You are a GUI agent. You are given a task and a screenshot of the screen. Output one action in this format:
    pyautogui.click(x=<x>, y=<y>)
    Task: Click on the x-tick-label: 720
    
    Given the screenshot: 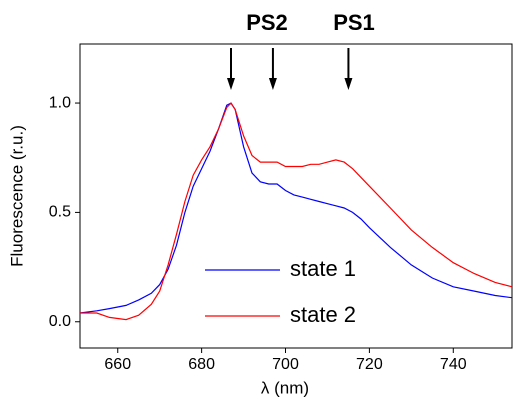 What is the action you would take?
    pyautogui.click(x=369, y=364)
    